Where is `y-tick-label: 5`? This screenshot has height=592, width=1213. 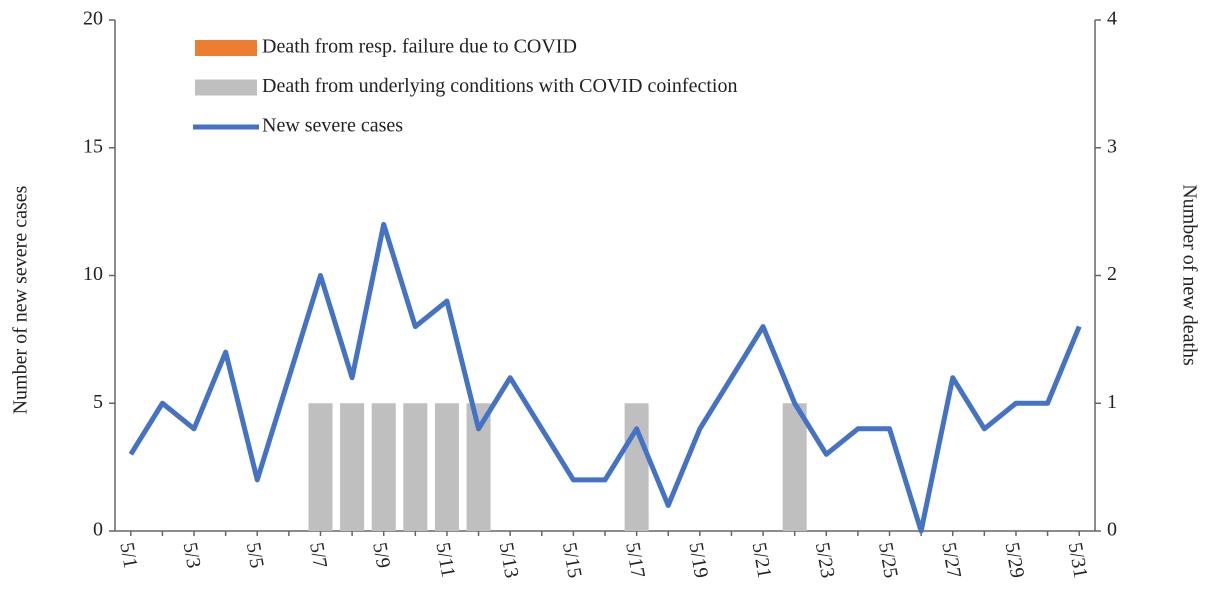
y-tick-label: 5 is located at coordinates (98, 402).